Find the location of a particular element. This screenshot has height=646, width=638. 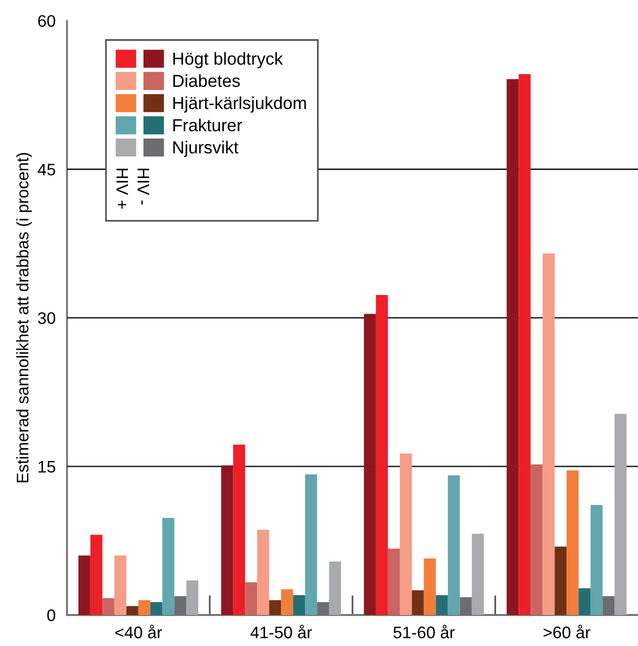

x-tick-label: <40 år is located at coordinates (138, 631).